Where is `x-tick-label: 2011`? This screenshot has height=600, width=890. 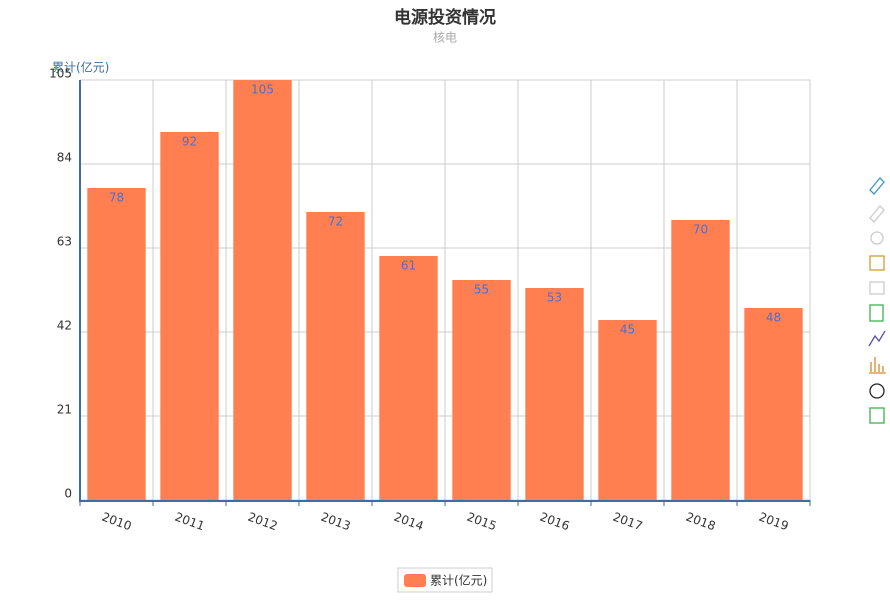 x-tick-label: 2011 is located at coordinates (189, 522).